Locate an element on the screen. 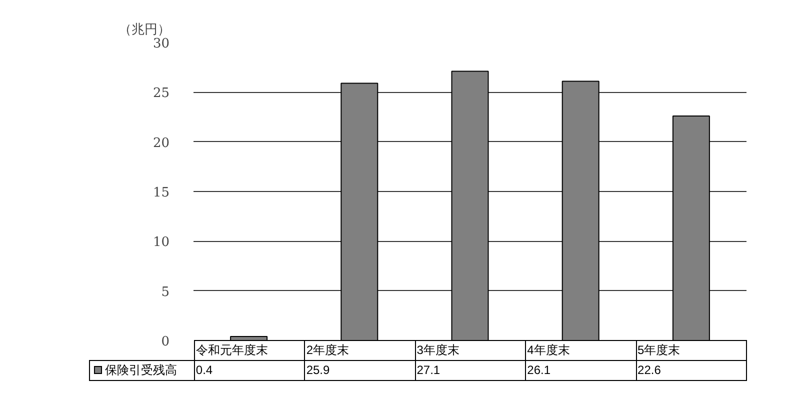 The image size is (800, 408). y-tick-label: 15 is located at coordinates (161, 193).